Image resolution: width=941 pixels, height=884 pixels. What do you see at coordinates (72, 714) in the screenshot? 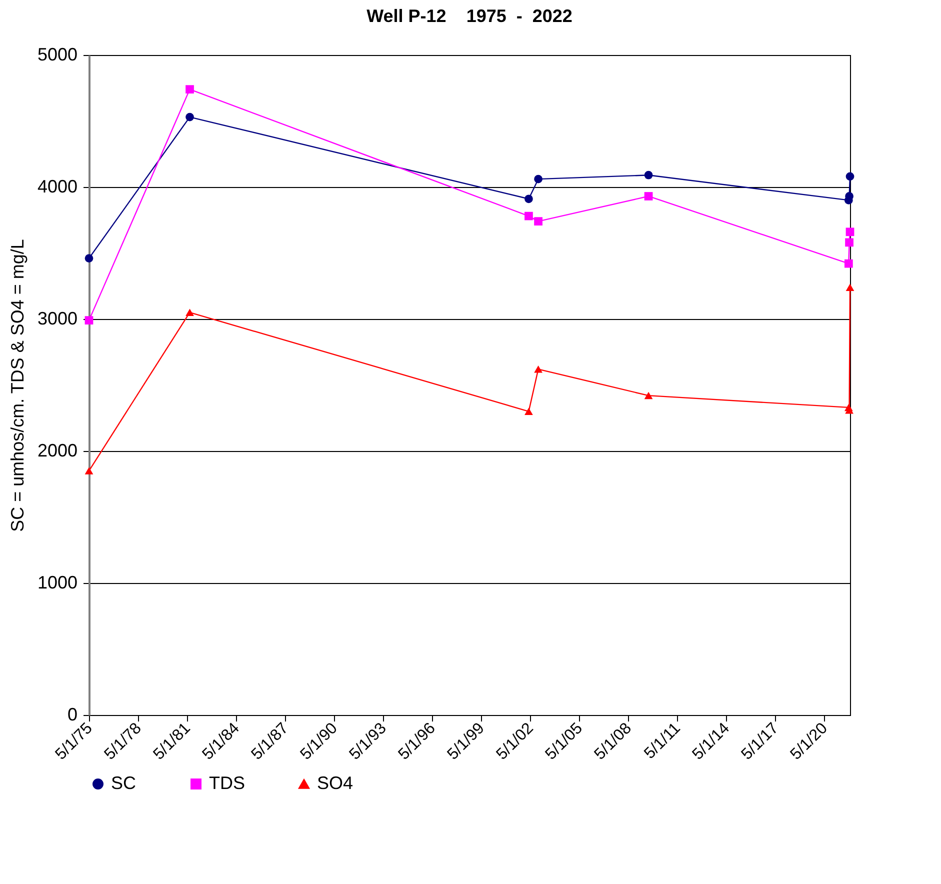
I see `y-tick-label: 0` at bounding box center [72, 714].